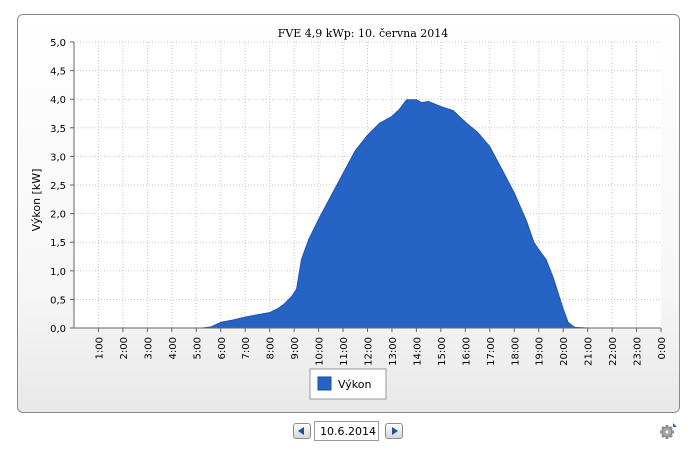  I want to click on x-tick-label: 15:00, so click(442, 351).